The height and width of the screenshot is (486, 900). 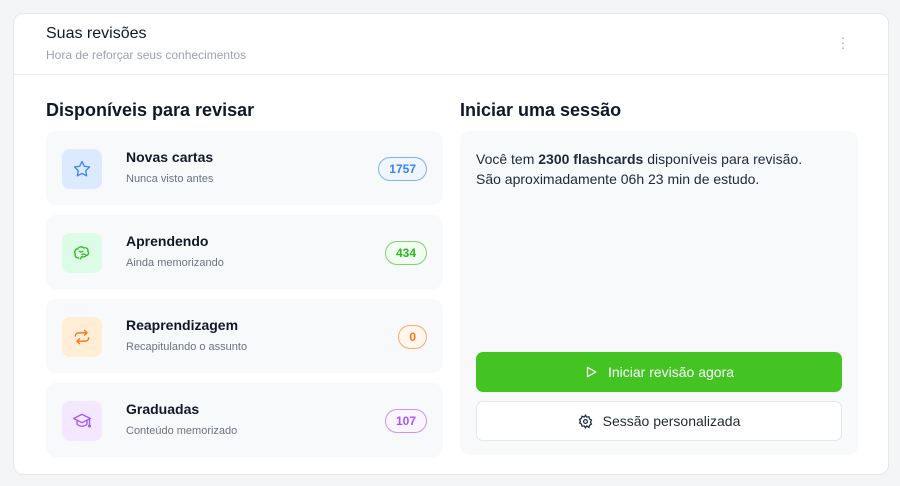 What do you see at coordinates (163, 409) in the screenshot?
I see `category-label: Graduadas` at bounding box center [163, 409].